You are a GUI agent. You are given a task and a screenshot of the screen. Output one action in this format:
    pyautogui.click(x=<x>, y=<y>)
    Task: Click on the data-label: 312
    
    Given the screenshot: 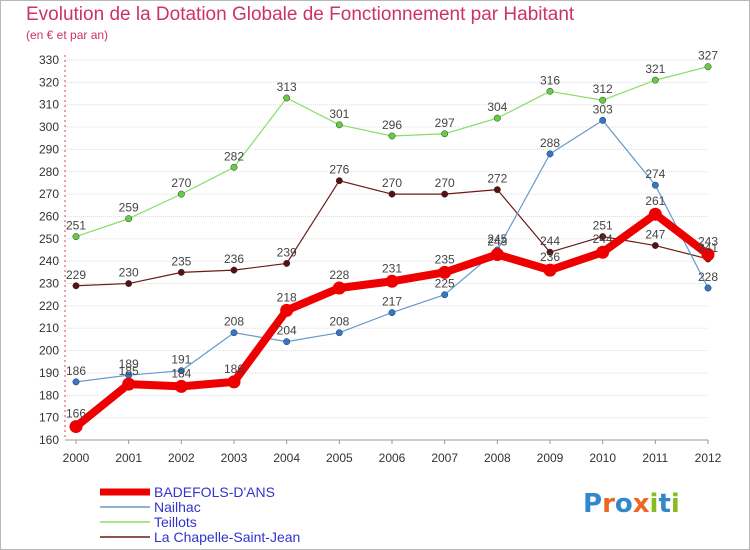 What is the action you would take?
    pyautogui.click(x=603, y=89)
    